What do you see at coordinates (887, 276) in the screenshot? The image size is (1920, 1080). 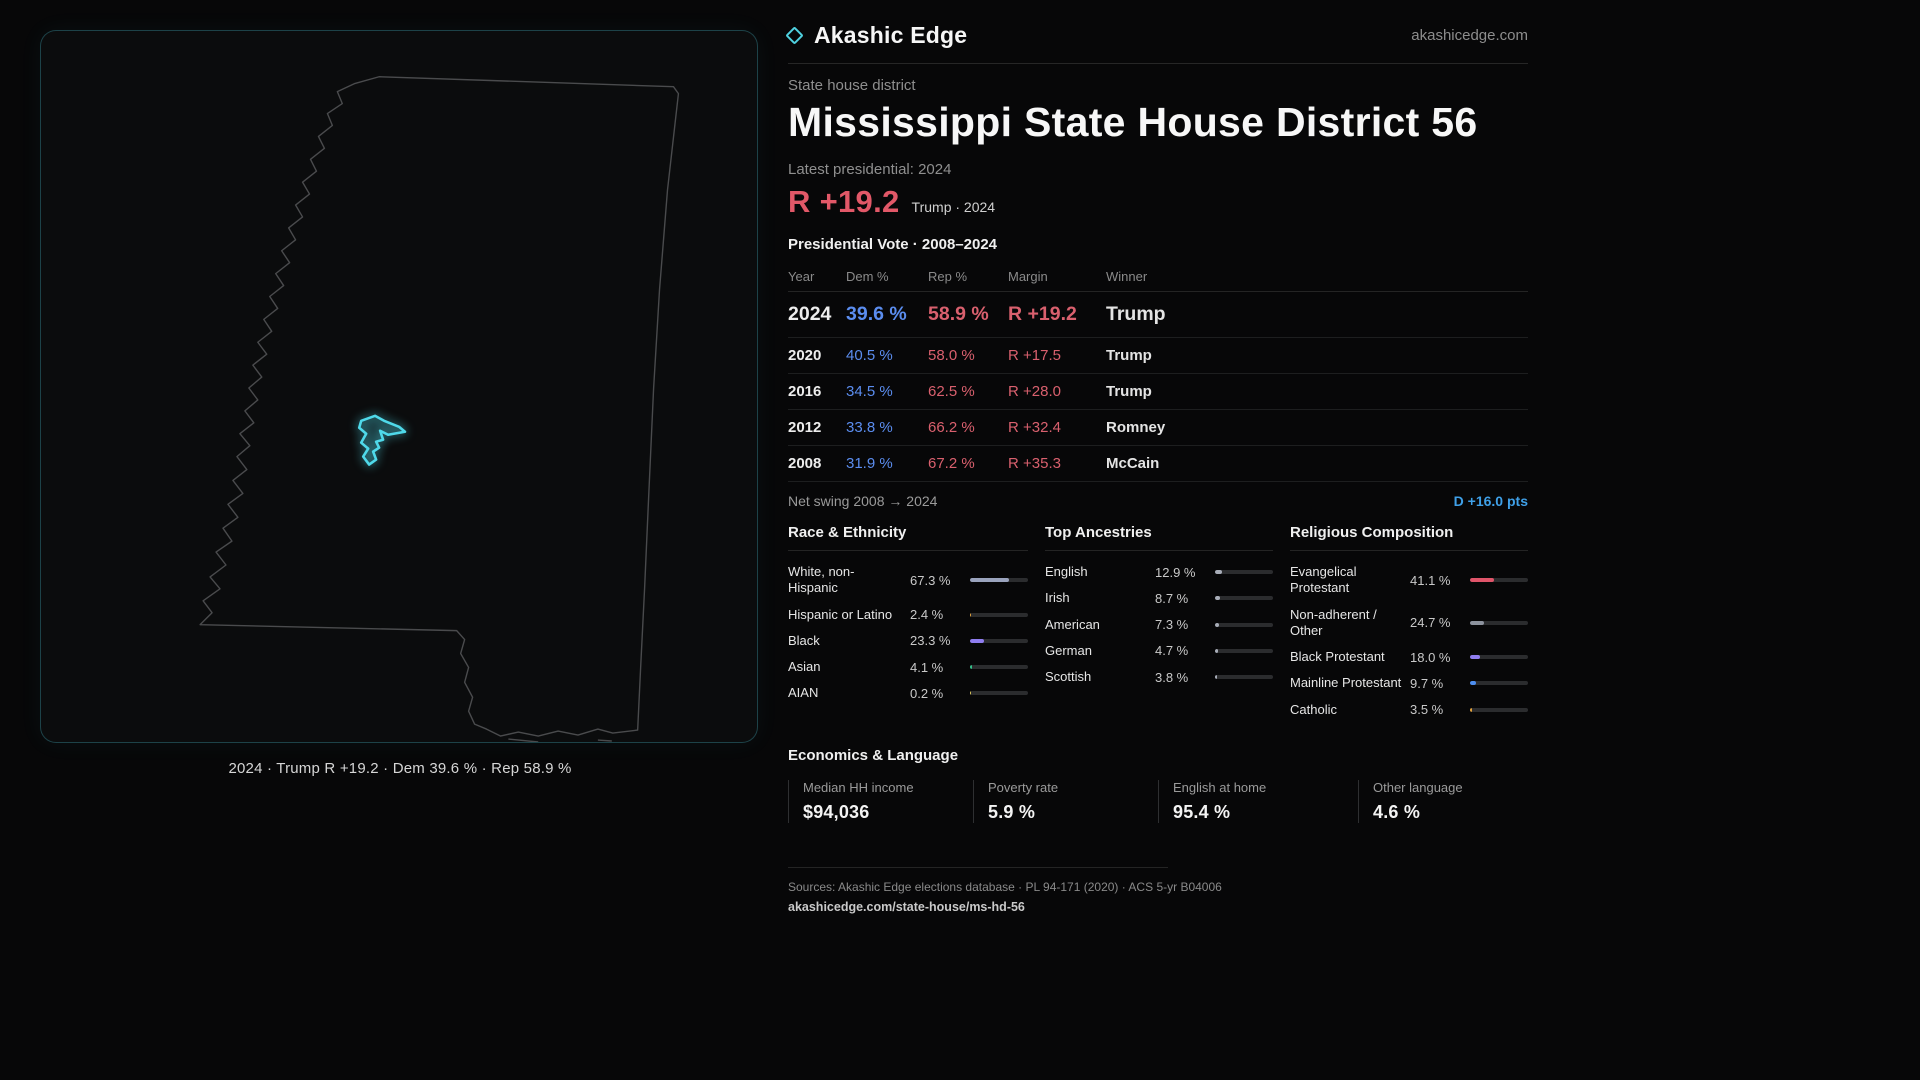 I see `col-dem: Dem %` at bounding box center [887, 276].